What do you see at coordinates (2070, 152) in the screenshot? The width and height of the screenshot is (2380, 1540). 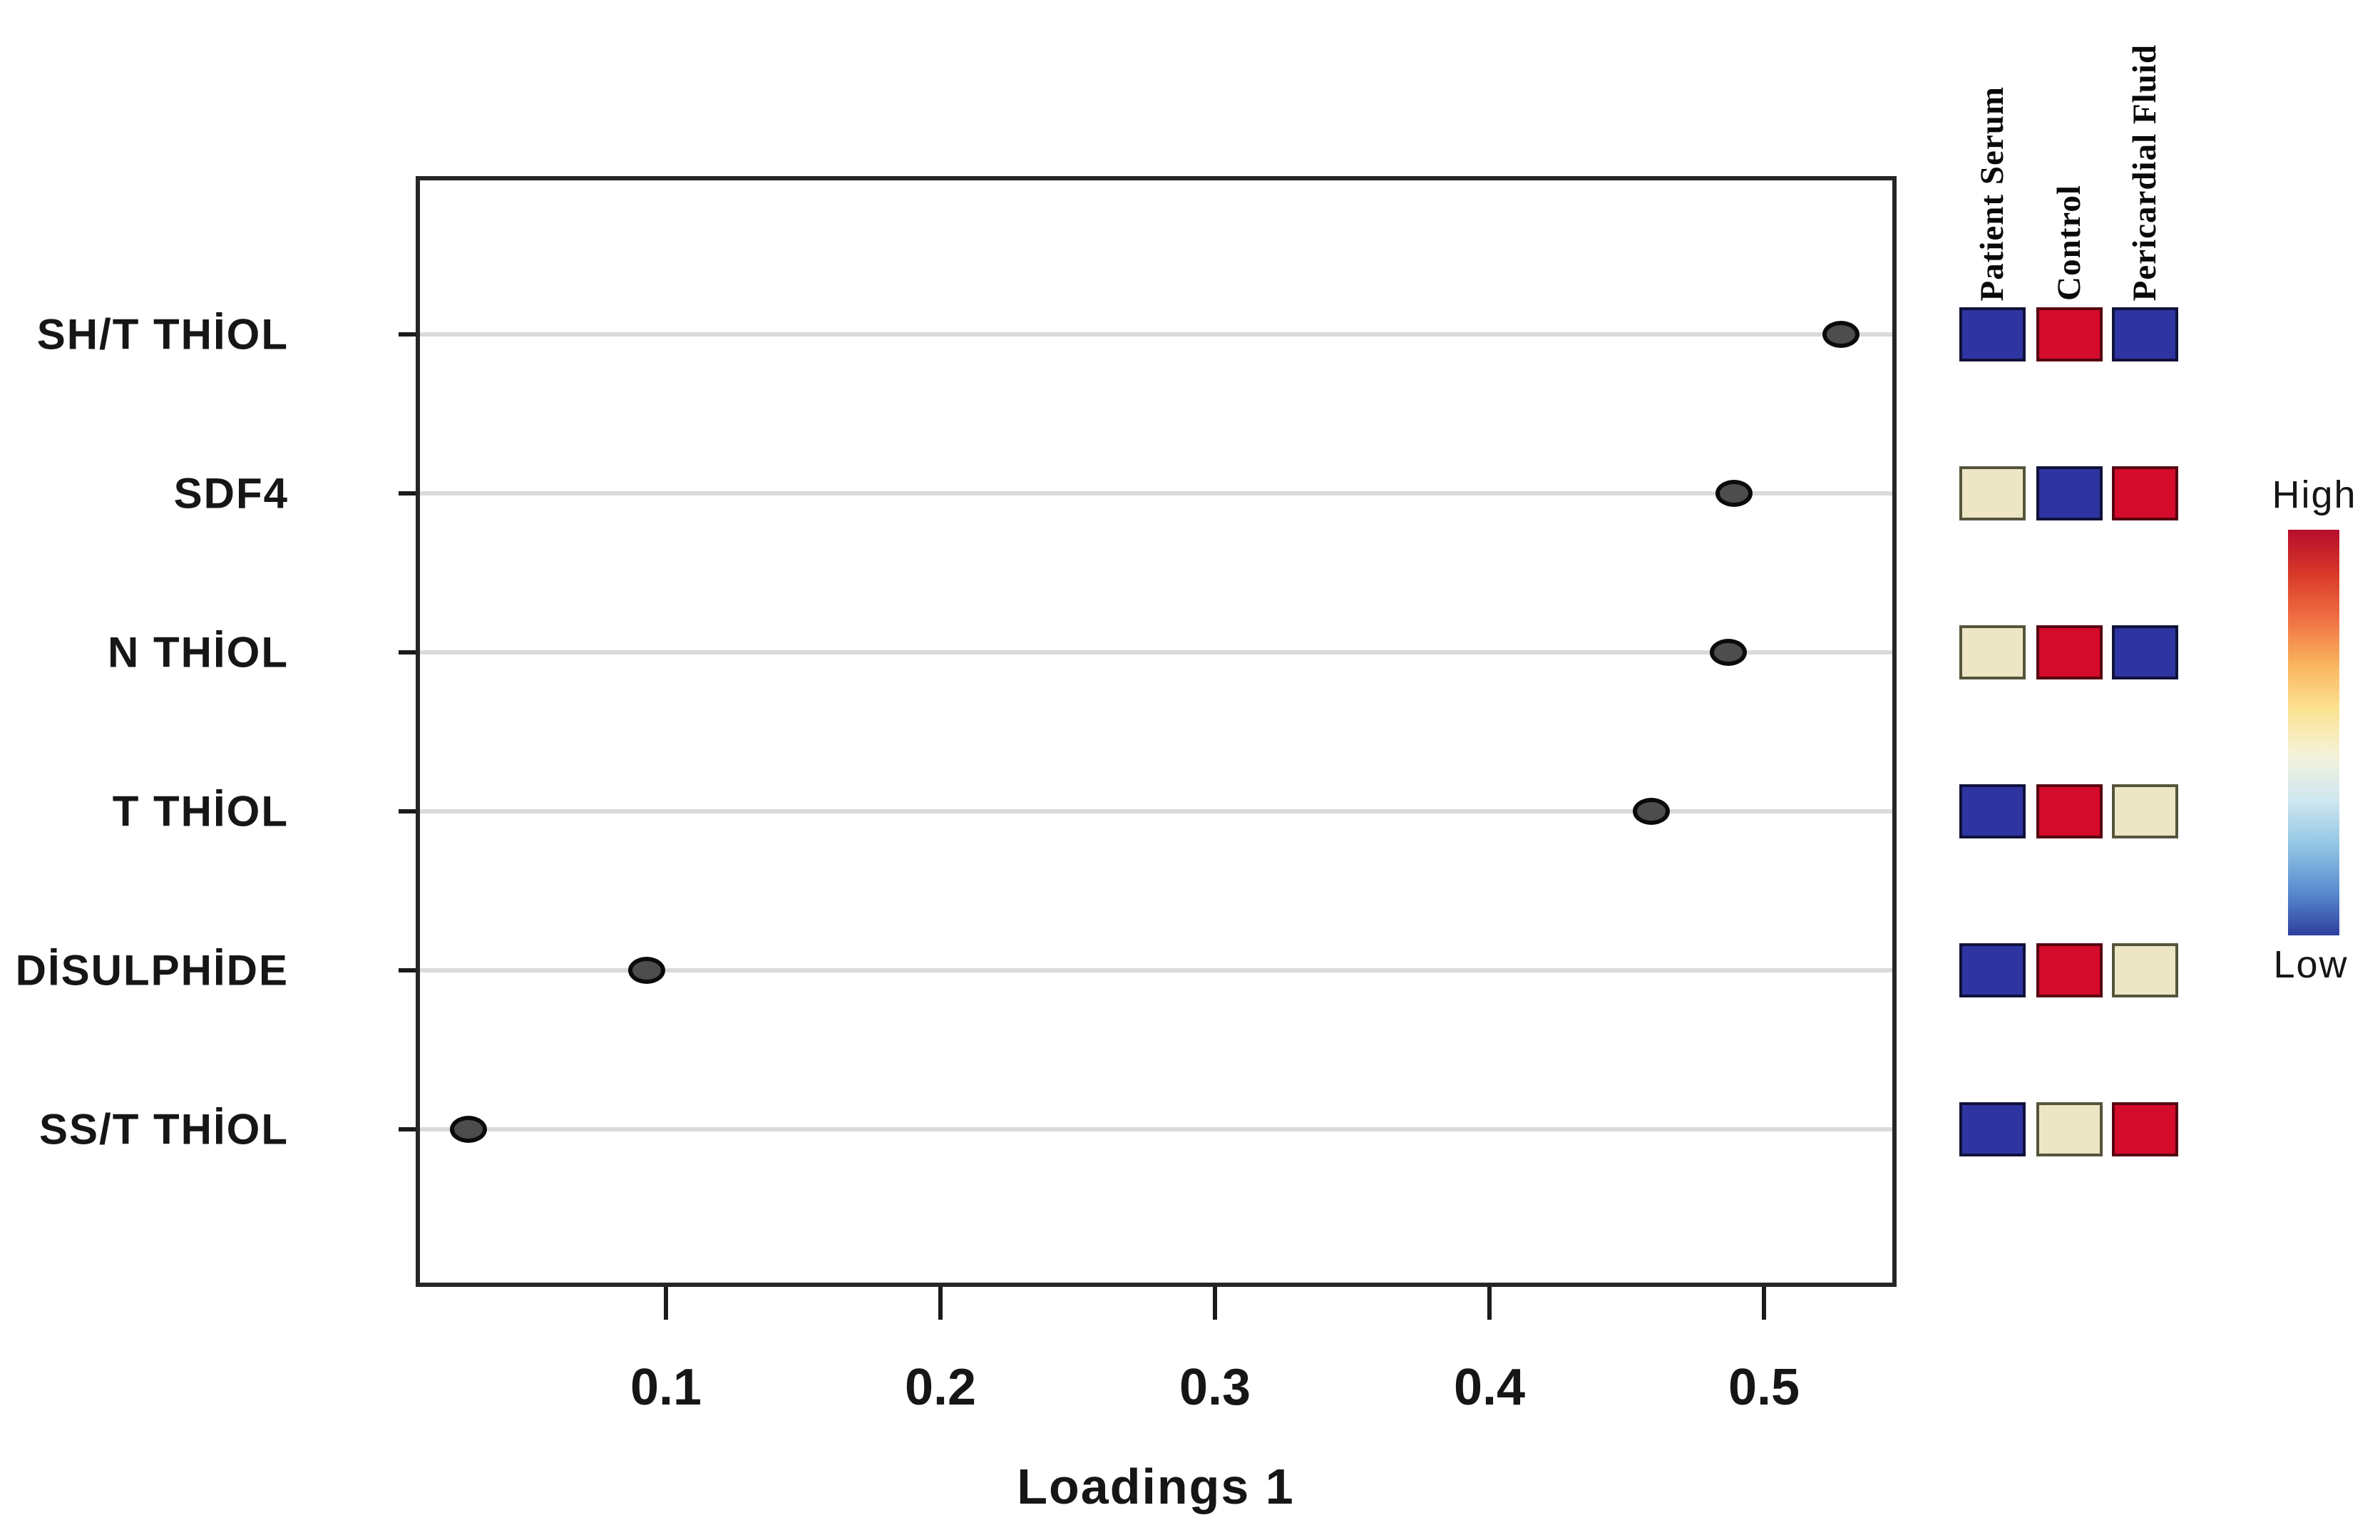 I see `heatmap-column-header: Control` at bounding box center [2070, 152].